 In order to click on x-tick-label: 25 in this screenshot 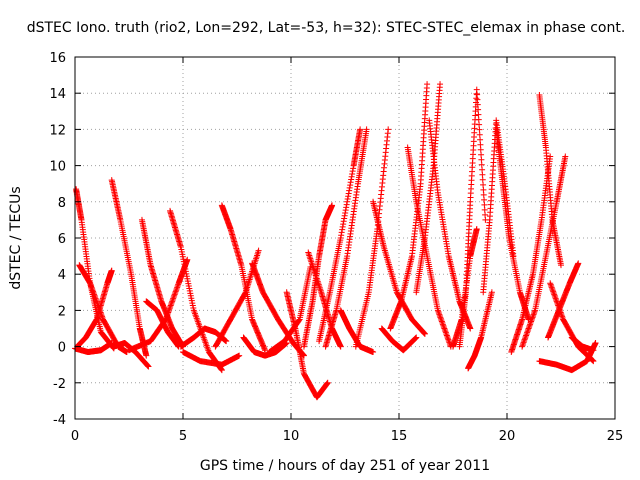, I will do `click(615, 436)`.